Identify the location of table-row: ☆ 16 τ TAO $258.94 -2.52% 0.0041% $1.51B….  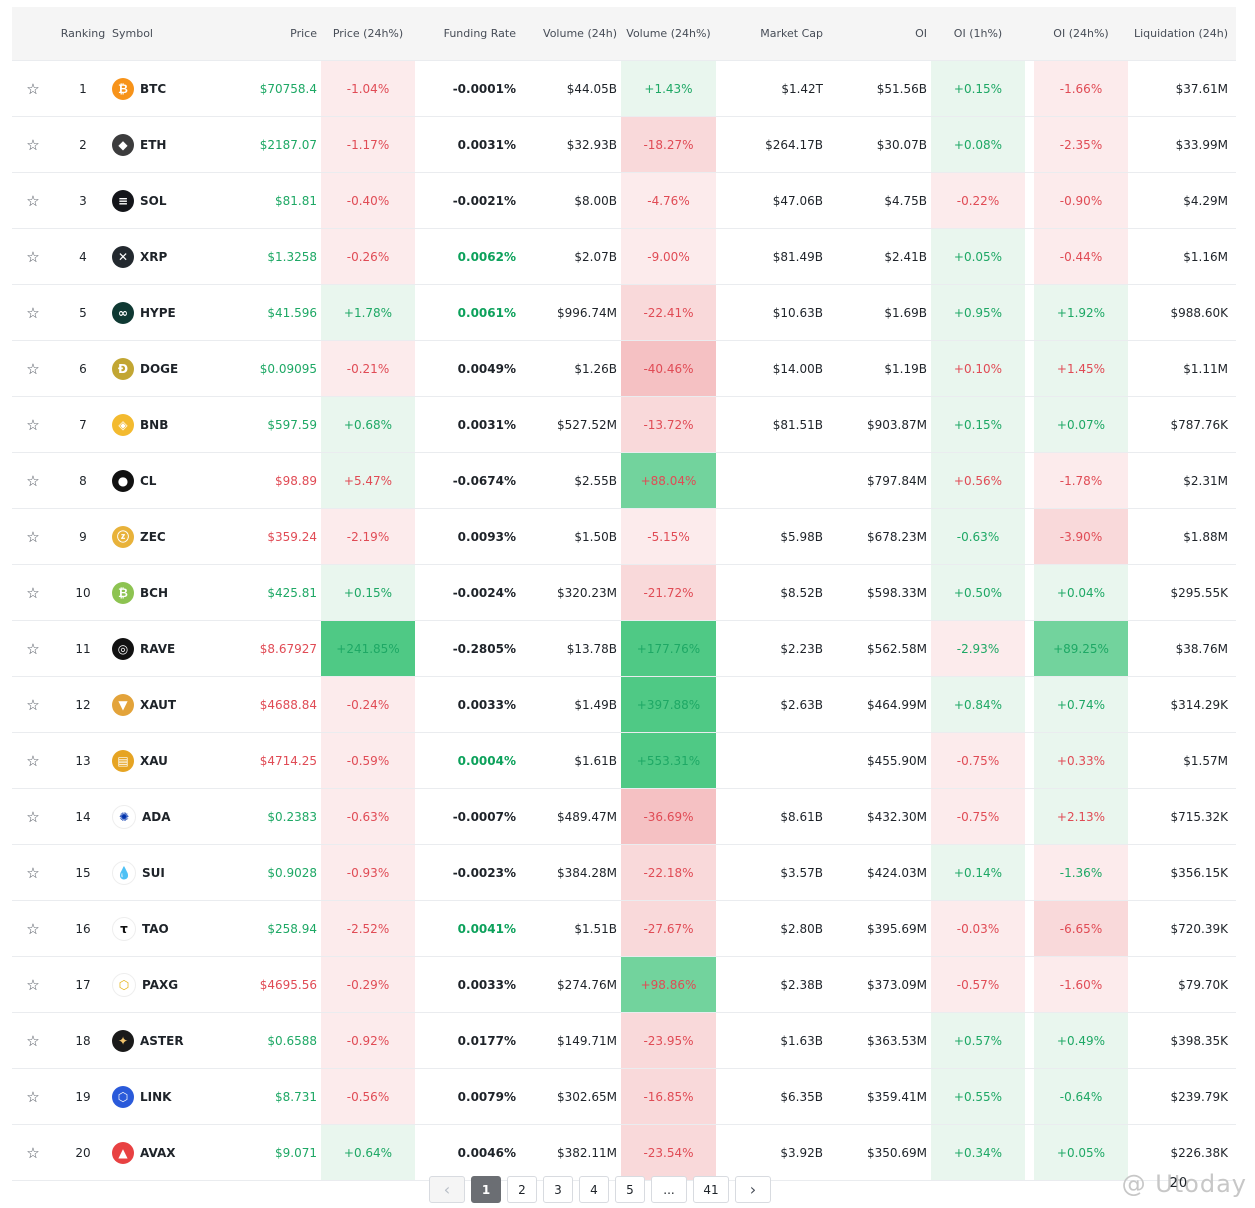
(624, 929).